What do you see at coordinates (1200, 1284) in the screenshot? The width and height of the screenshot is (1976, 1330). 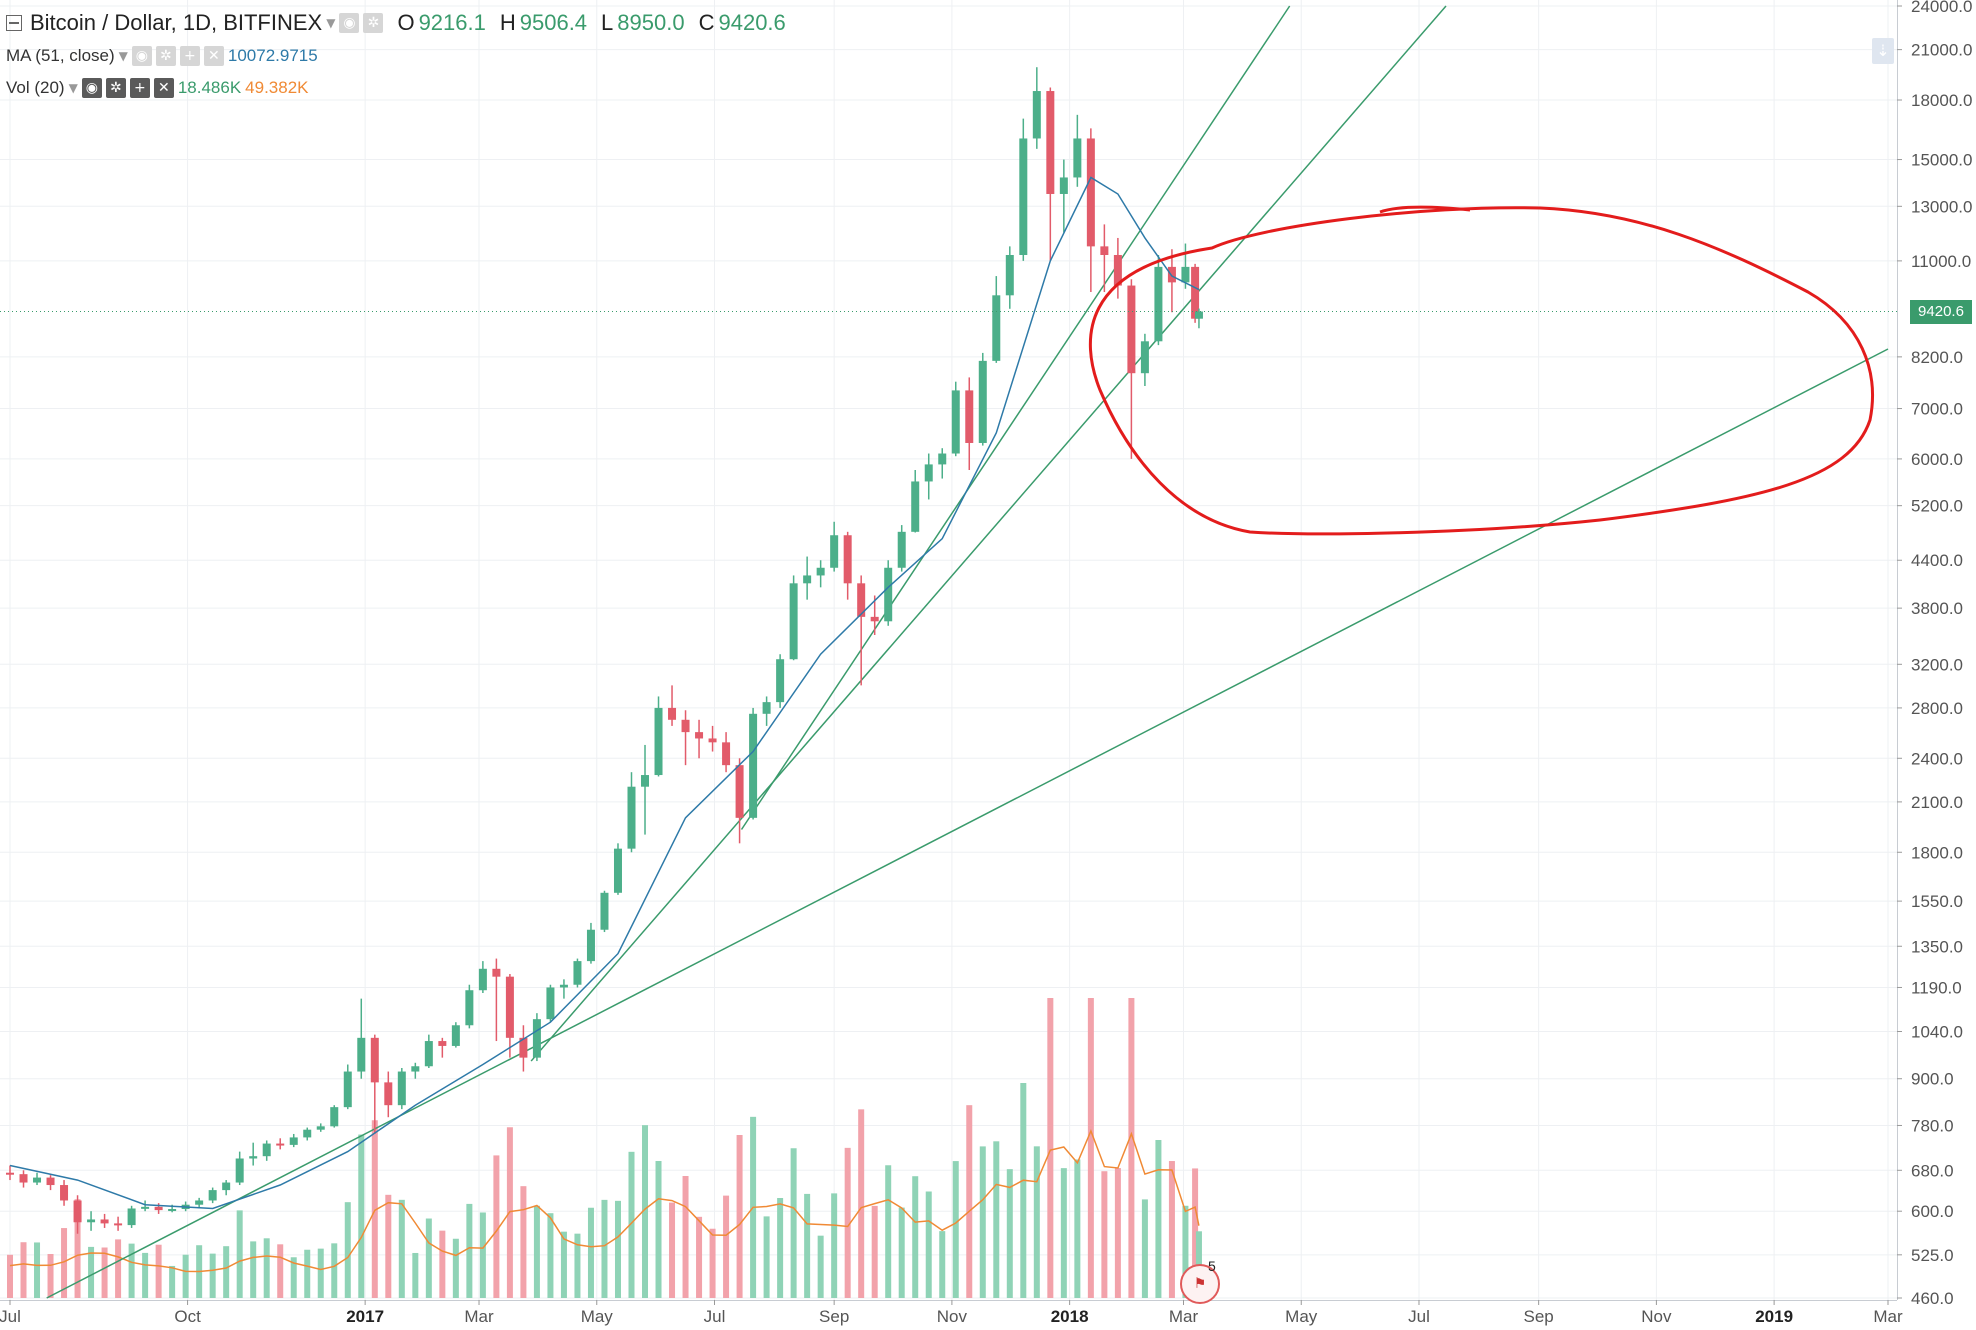 I see `us-flag-event-icon: ⚑` at bounding box center [1200, 1284].